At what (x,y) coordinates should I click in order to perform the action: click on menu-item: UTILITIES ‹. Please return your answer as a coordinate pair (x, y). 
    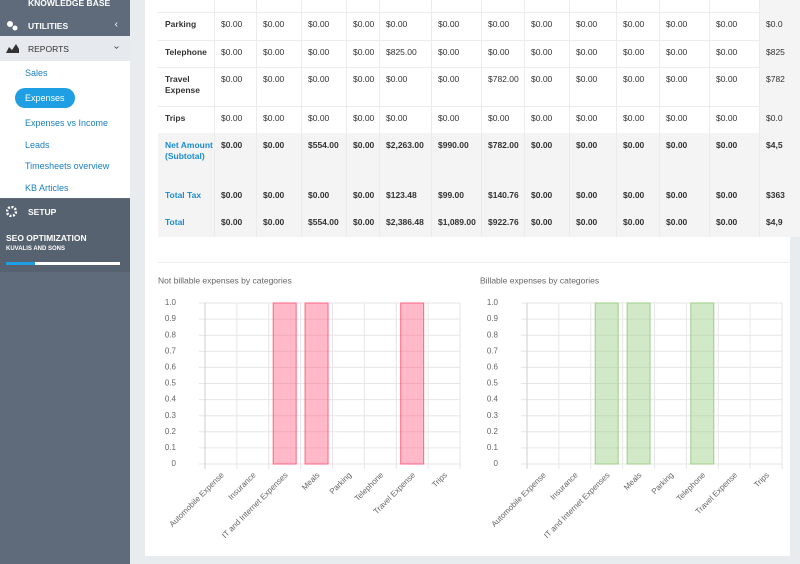
    Looking at the image, I should click on (65, 25).